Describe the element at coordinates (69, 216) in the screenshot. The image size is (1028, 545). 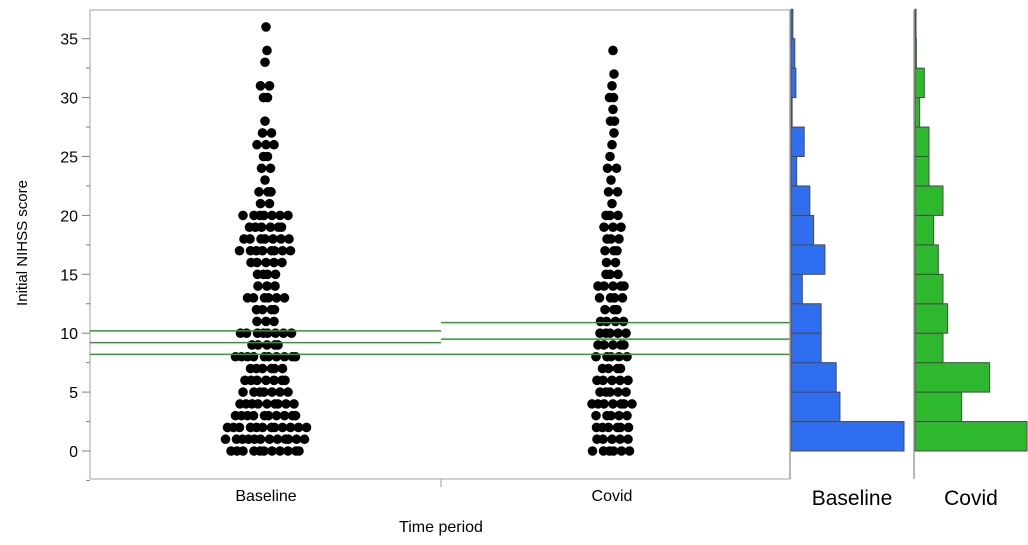
I see `y-tick-label: 20` at that location.